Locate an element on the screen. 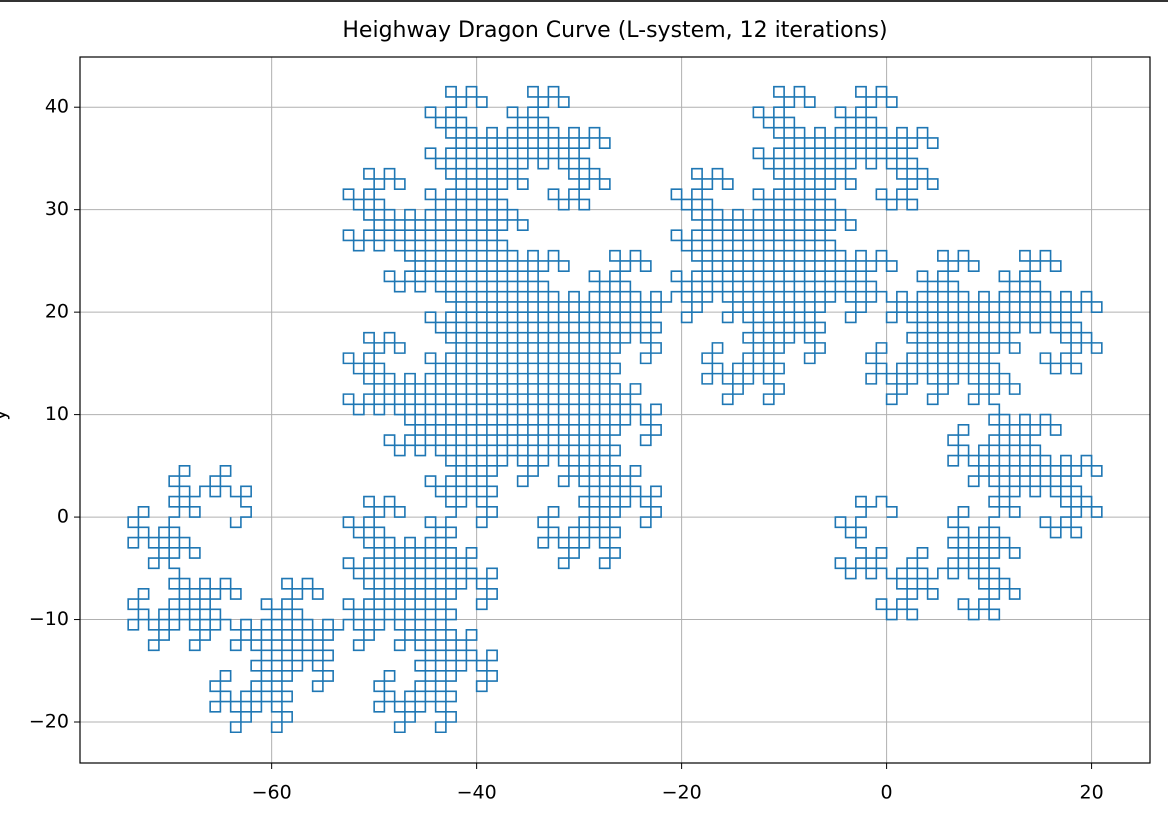 Image resolution: width=1168 pixels, height=821 pixels. y-tick-label: 30 is located at coordinates (57, 209).